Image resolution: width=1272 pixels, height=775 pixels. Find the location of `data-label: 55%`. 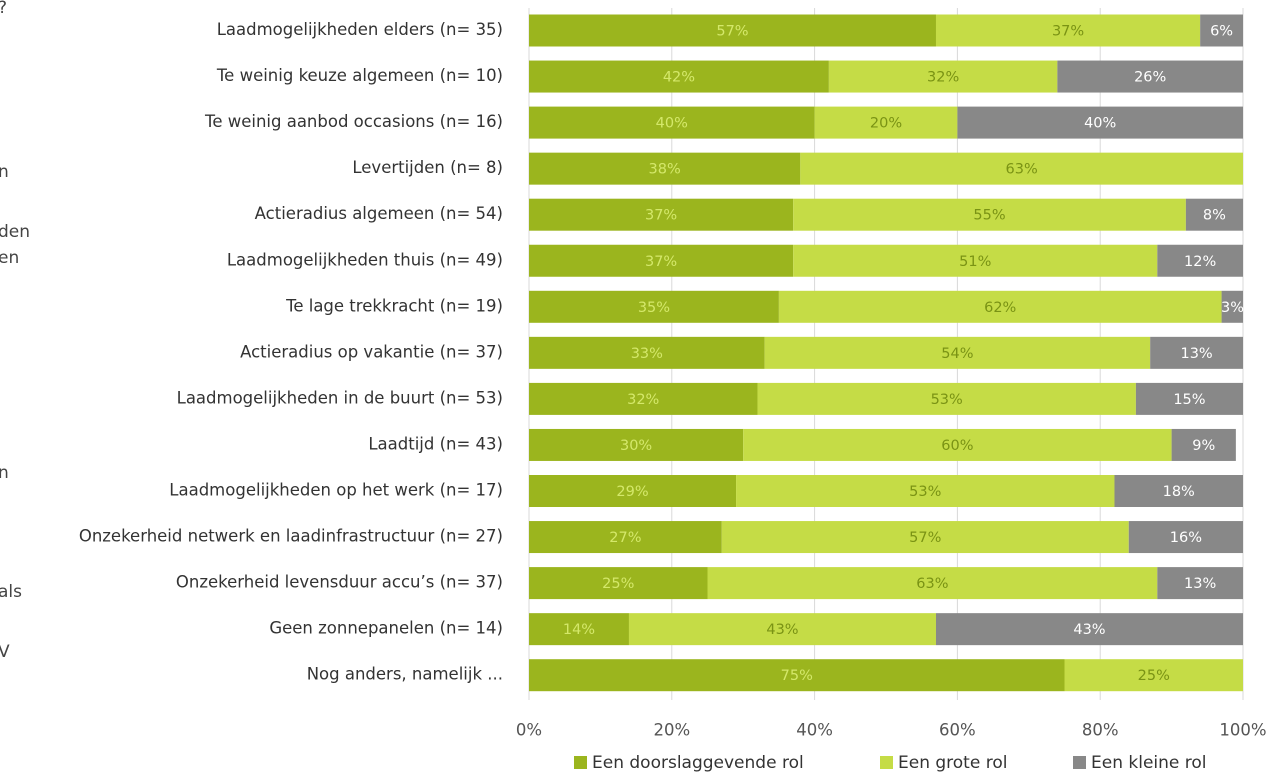

data-label: 55% is located at coordinates (989, 216).